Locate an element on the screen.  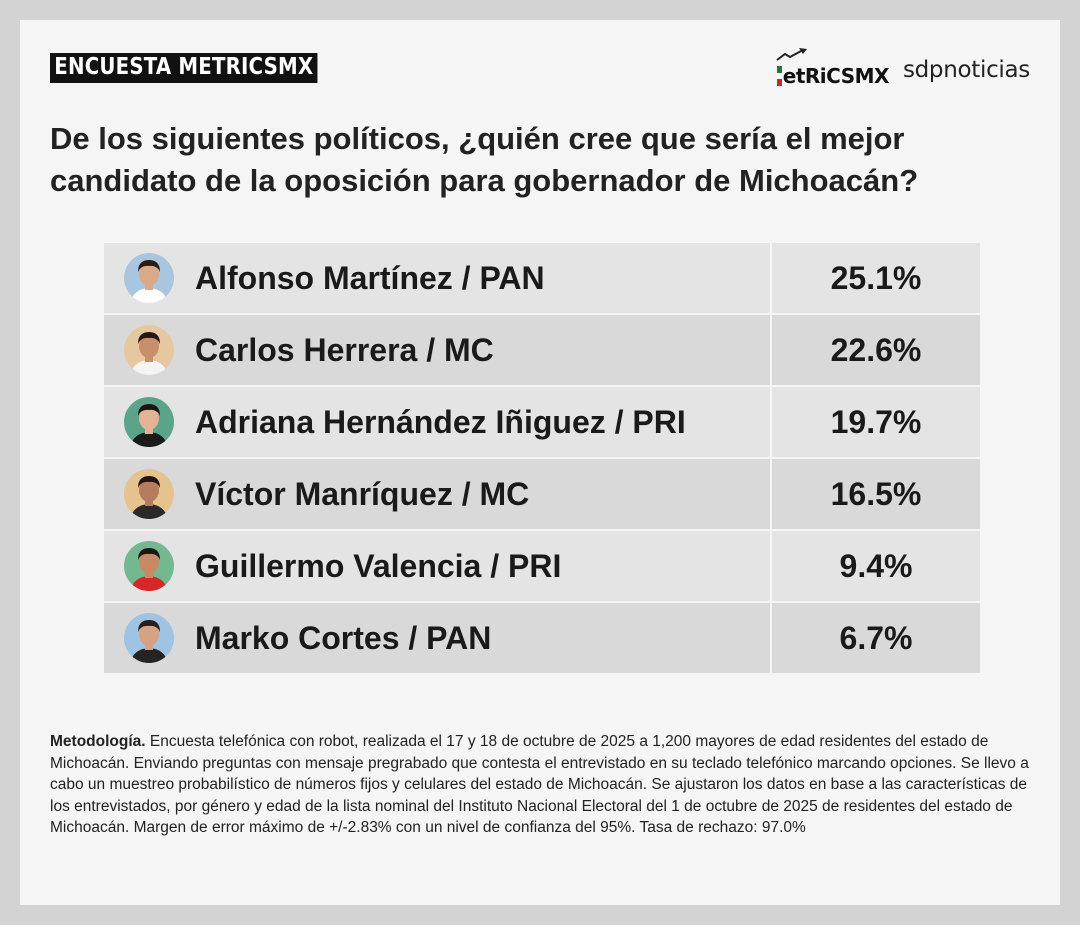
table-row: Víctor Manríquez / MC 16.5% is located at coordinates (542, 494).